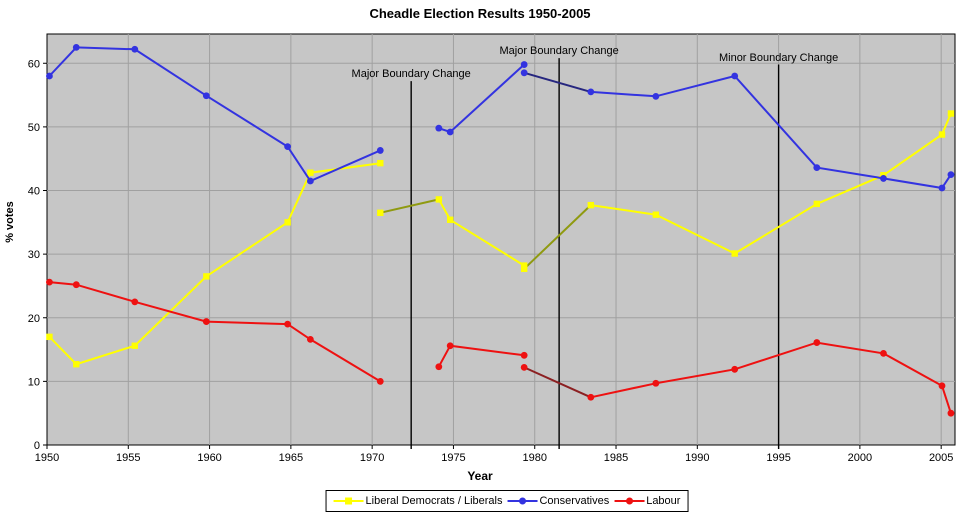 This screenshot has height=523, width=960. Describe the element at coordinates (453, 458) in the screenshot. I see `x-tick-label: 1975` at that location.